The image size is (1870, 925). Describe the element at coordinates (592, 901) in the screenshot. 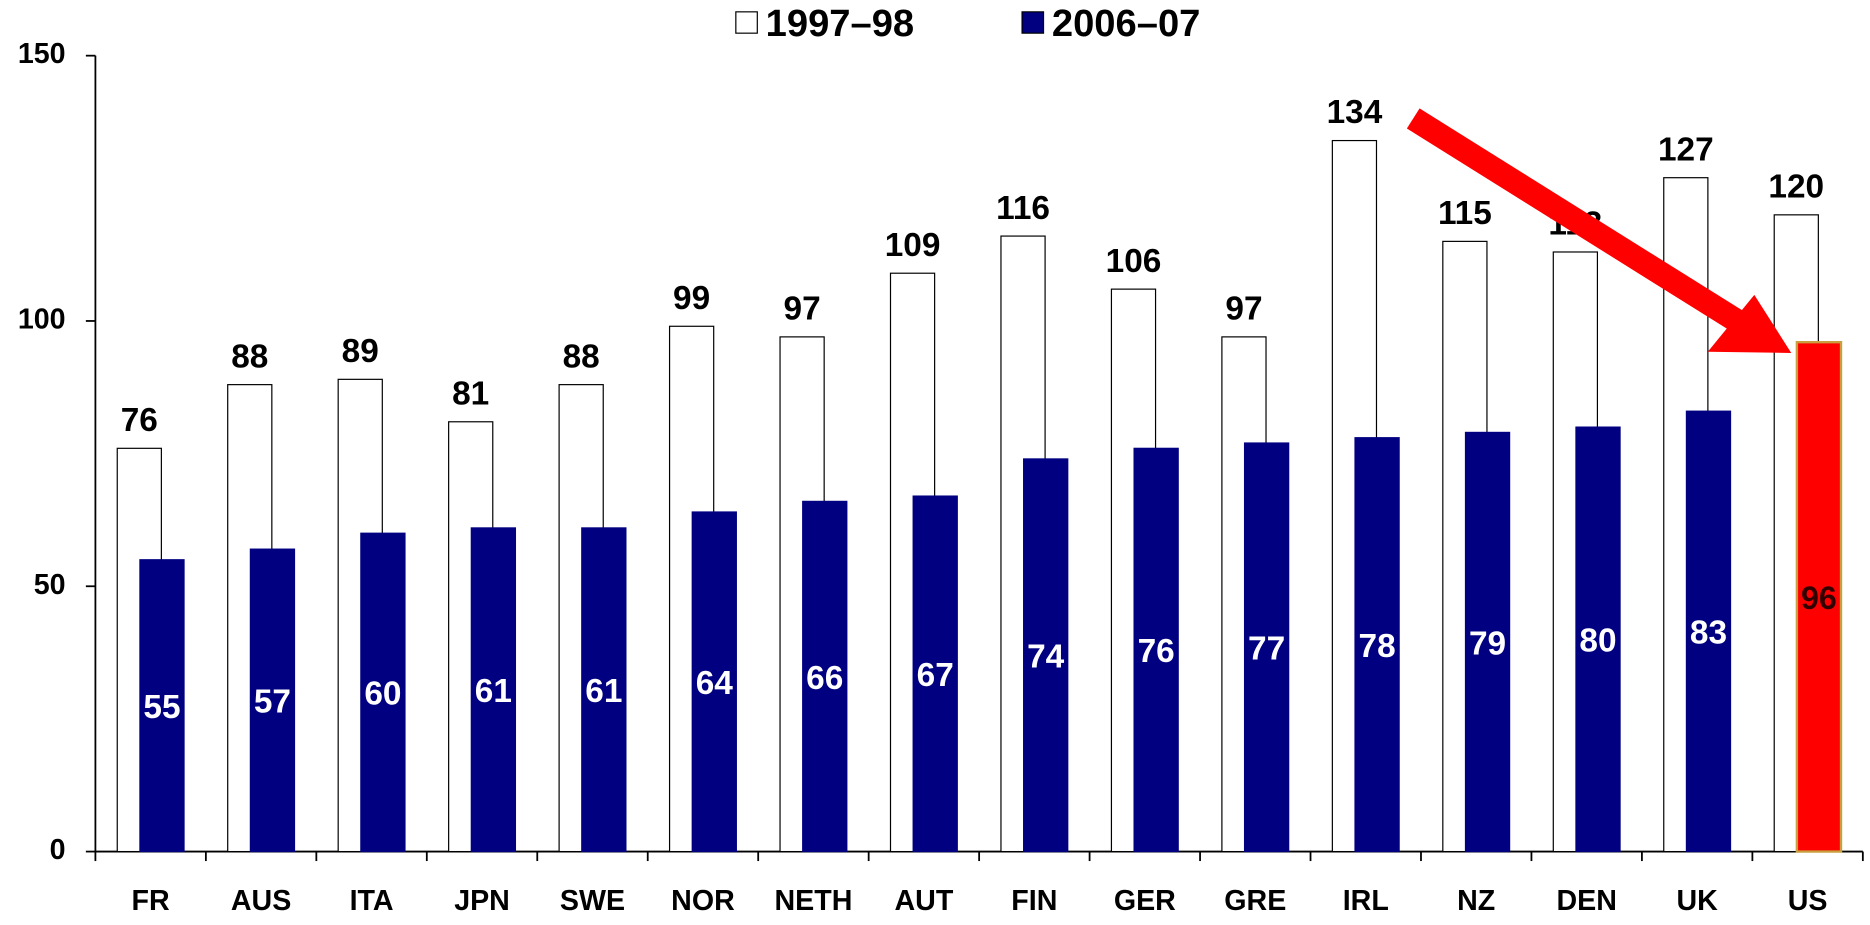

I see `x-tick-label: SWE` at that location.